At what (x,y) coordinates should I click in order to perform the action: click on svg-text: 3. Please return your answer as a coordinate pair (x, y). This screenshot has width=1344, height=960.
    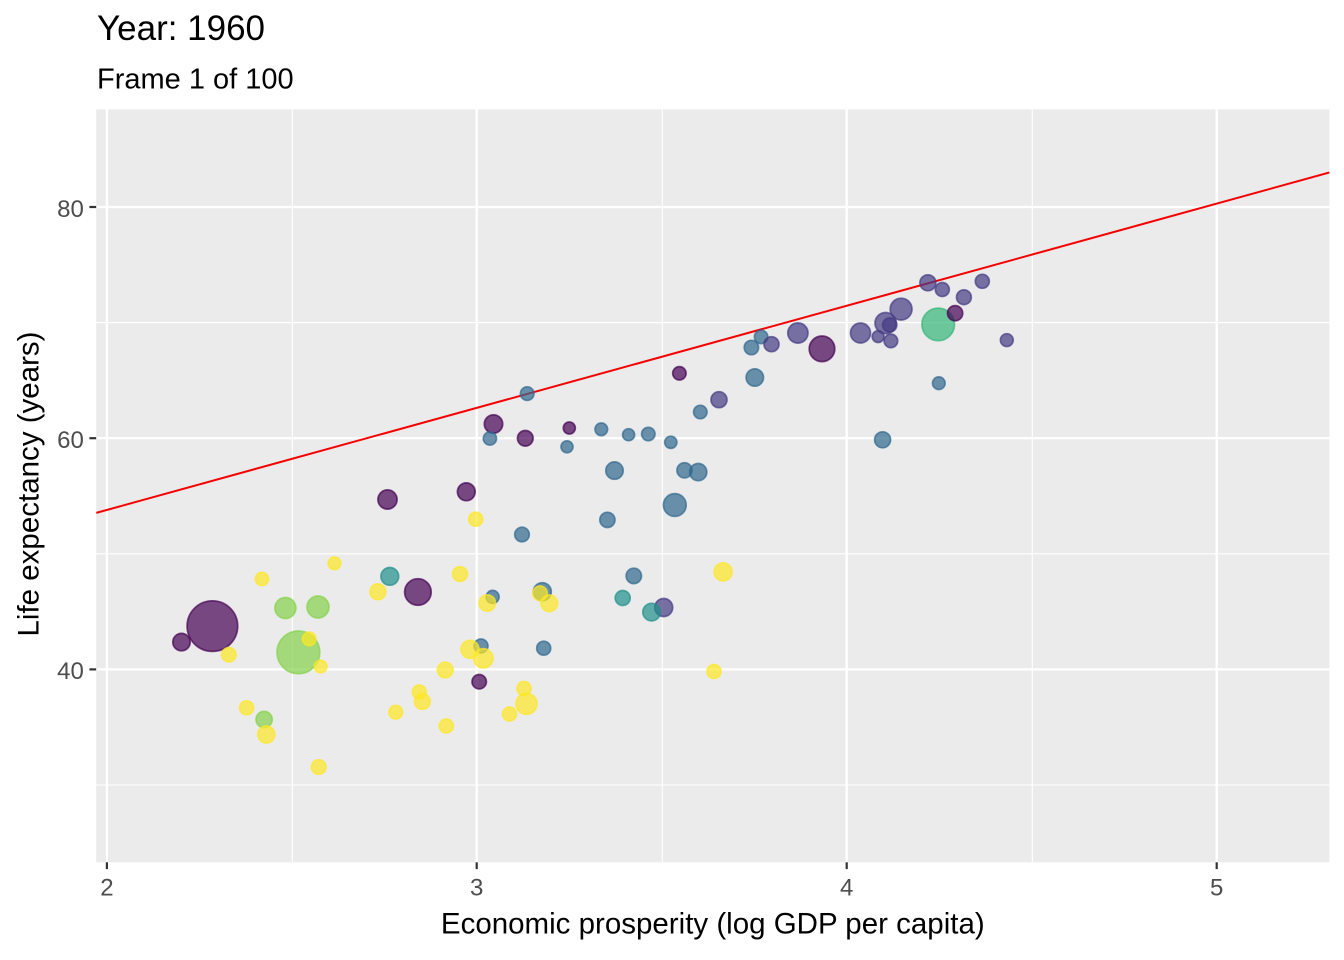
    Looking at the image, I should click on (476, 888).